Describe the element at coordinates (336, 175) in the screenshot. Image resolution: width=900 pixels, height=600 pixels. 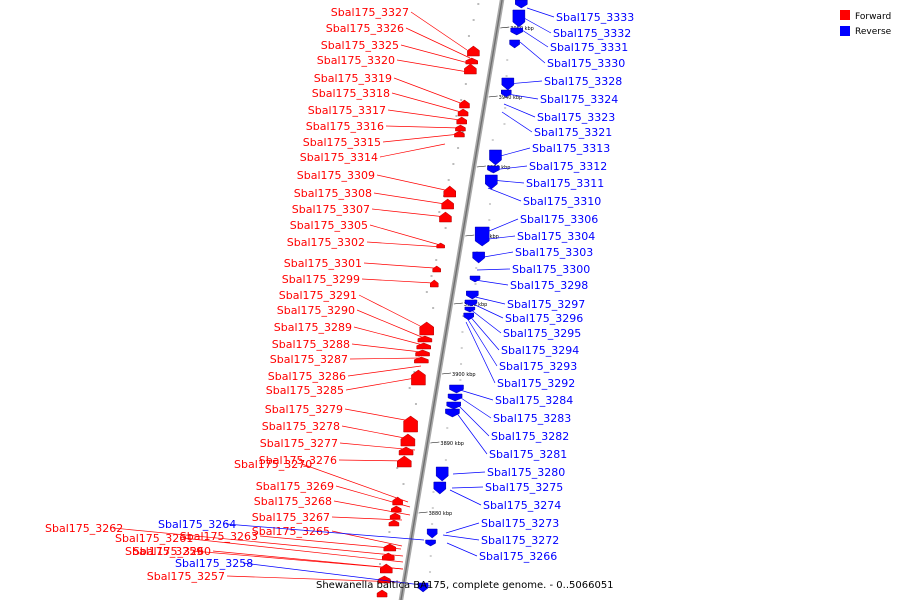
I see `forward-gene-label: Sbal175_3309` at that location.